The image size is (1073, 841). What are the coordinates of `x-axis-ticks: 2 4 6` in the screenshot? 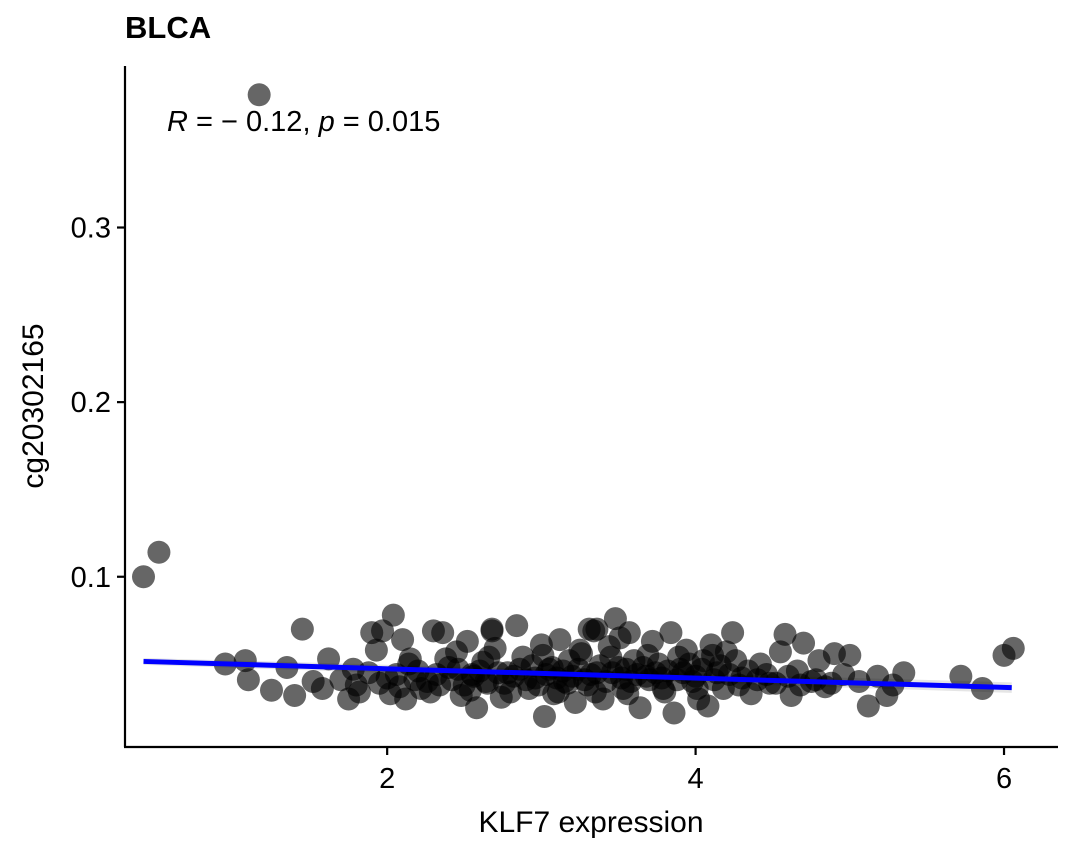 It's located at (695, 771).